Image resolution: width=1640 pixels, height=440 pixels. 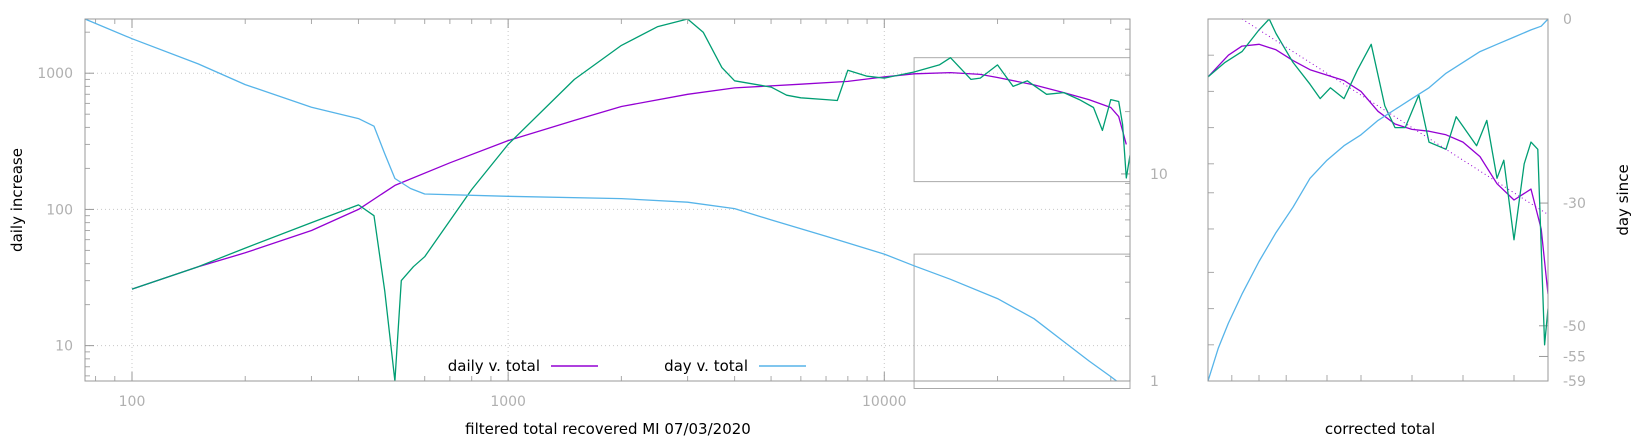 I want to click on inset-y2-tick-label: -50, so click(x=1574, y=327).